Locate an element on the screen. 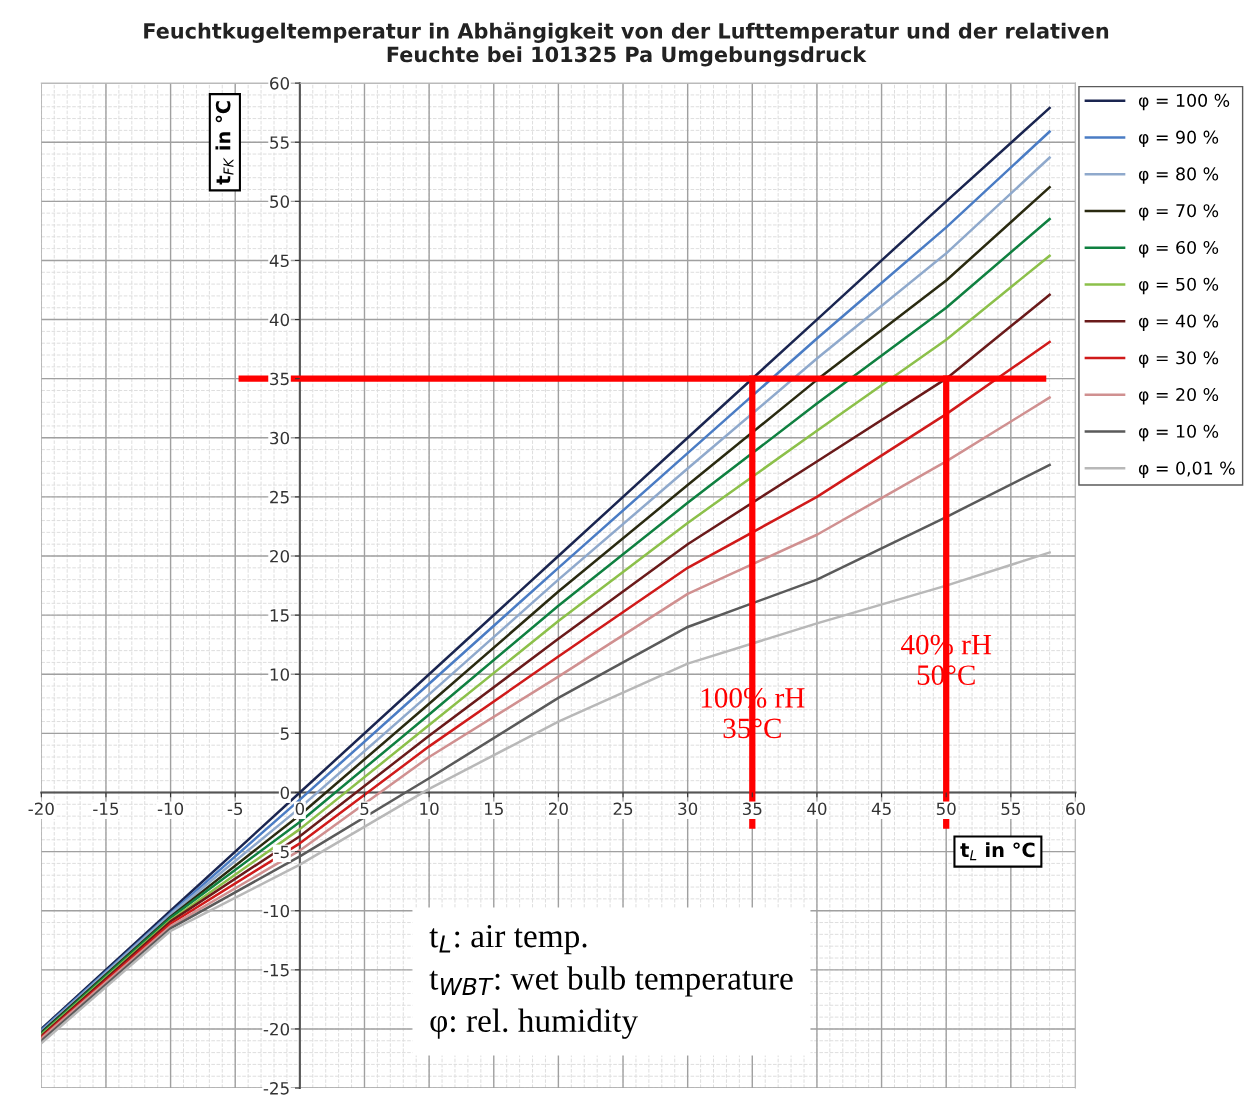 This screenshot has width=1252, height=1108. annotation: t$_{L}$: air temp. t$_{WBT}$: wet bulb temperature φ: rel. humidity is located at coordinates (611, 981).